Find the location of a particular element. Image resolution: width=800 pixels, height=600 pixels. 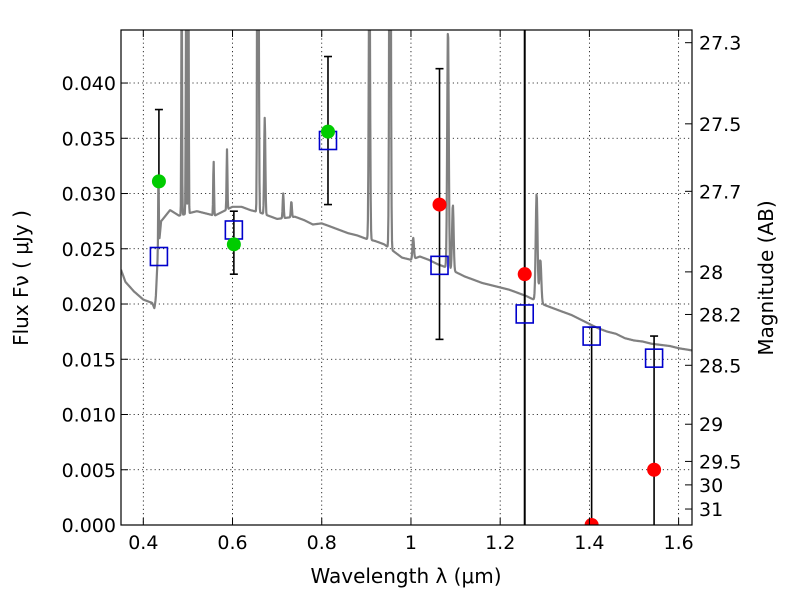

right-tick-label: 27.7 is located at coordinates (720, 192).